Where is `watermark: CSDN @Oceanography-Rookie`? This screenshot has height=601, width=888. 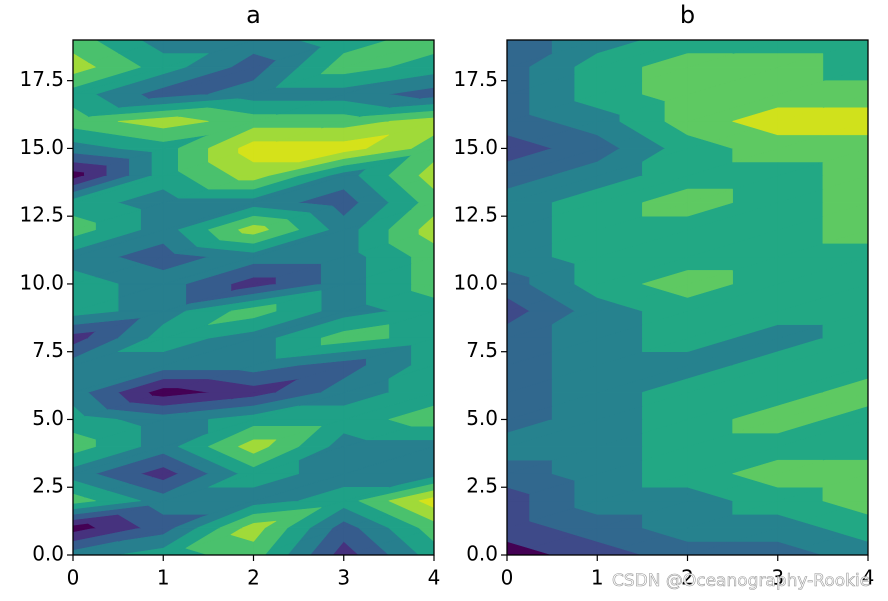
watermark: CSDN @Oceanography-Rookie is located at coordinates (741, 581).